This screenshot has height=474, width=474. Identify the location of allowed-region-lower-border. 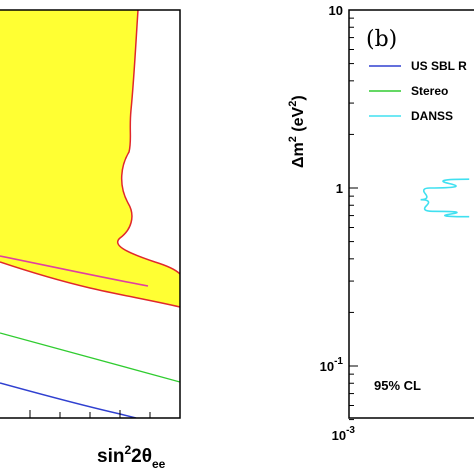
(90, 284).